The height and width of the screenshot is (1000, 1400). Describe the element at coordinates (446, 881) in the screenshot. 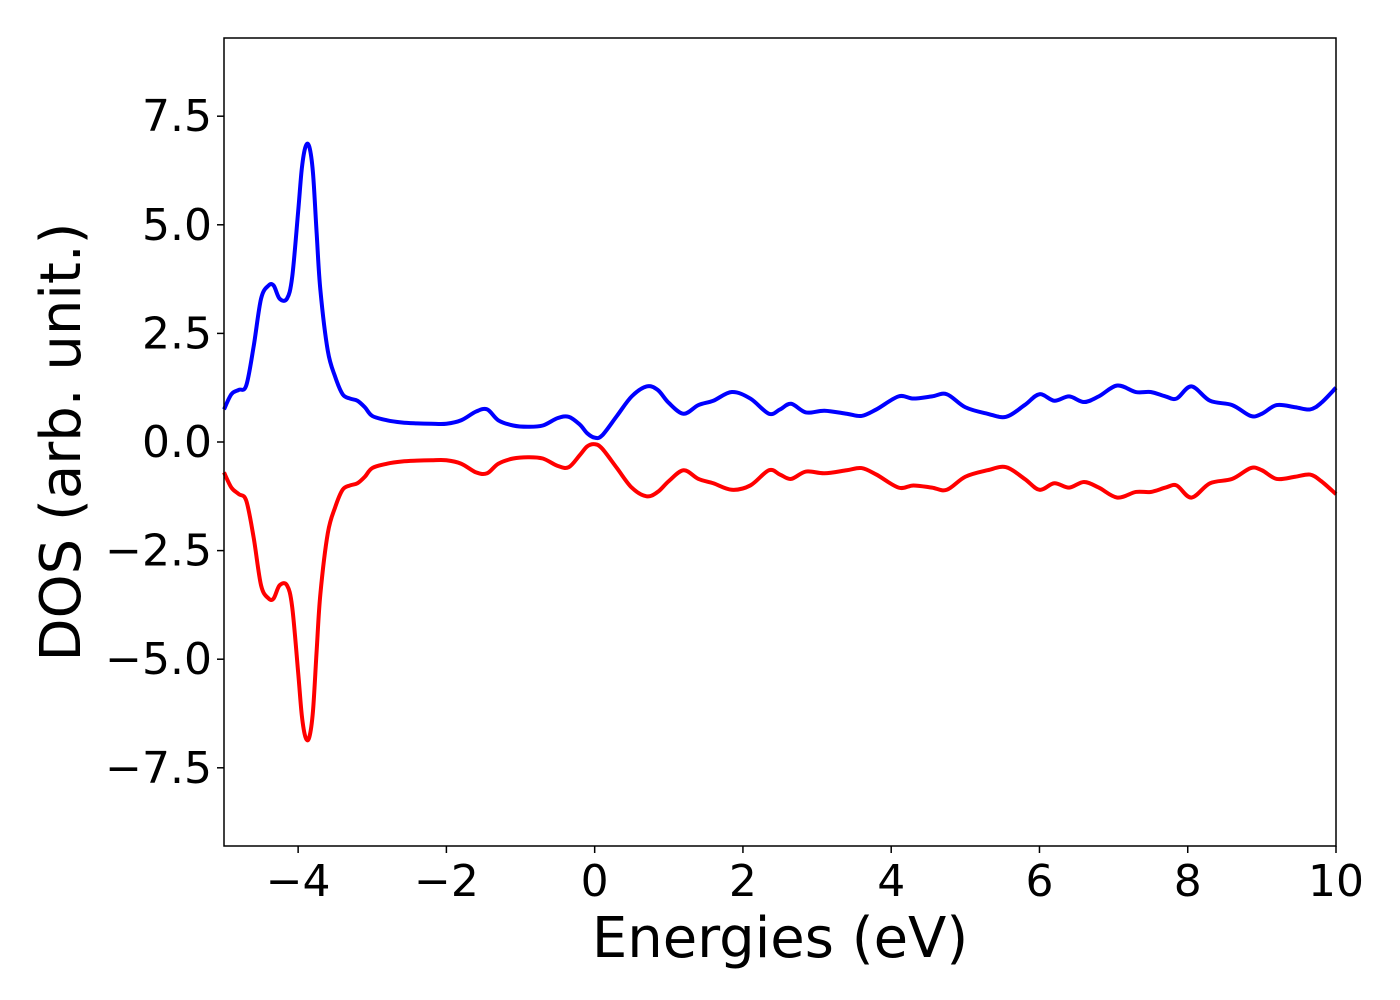

I see `x-tick-label: −2` at that location.